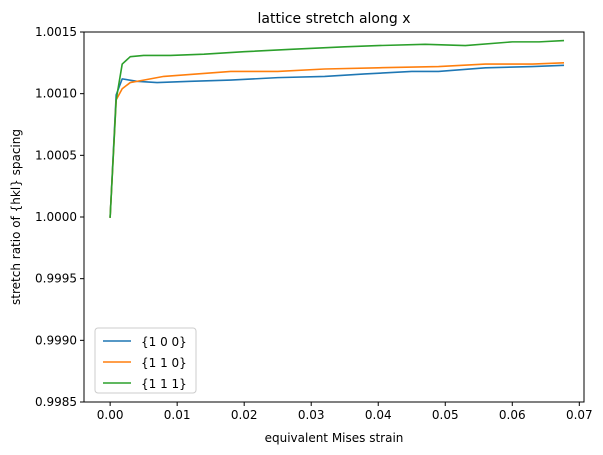 The image size is (603, 455). I want to click on legend-box, so click(145, 360).